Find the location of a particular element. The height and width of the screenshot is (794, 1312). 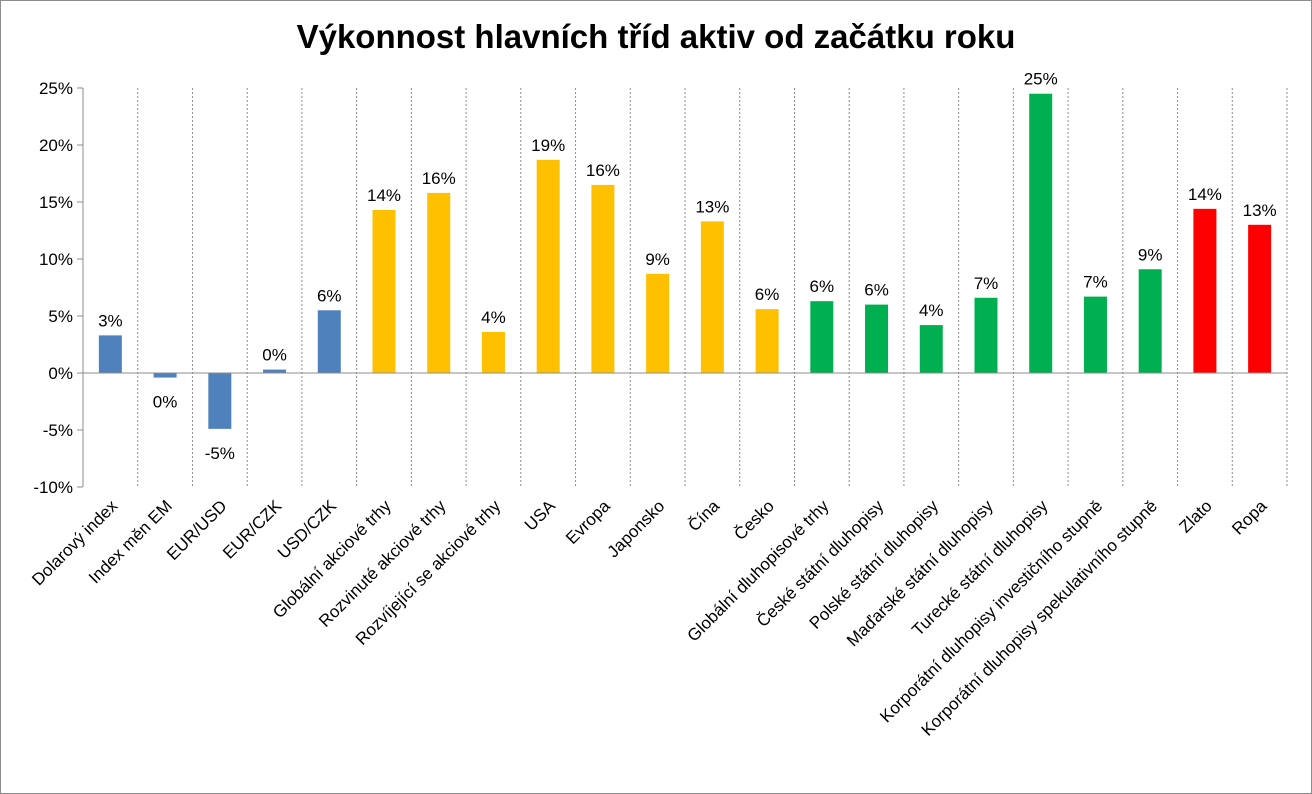

data-label: 25% is located at coordinates (1041, 79).